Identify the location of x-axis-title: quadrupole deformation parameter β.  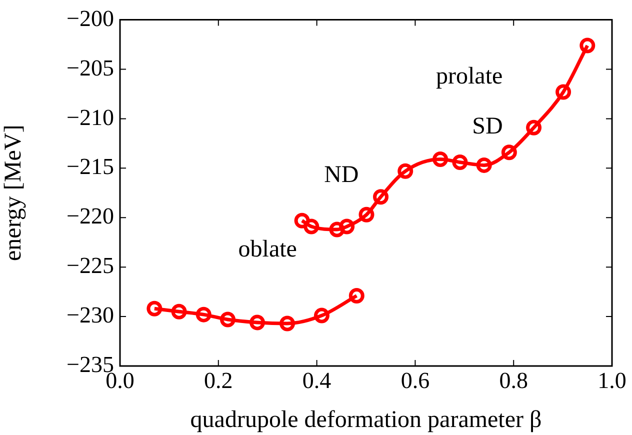
(366, 419).